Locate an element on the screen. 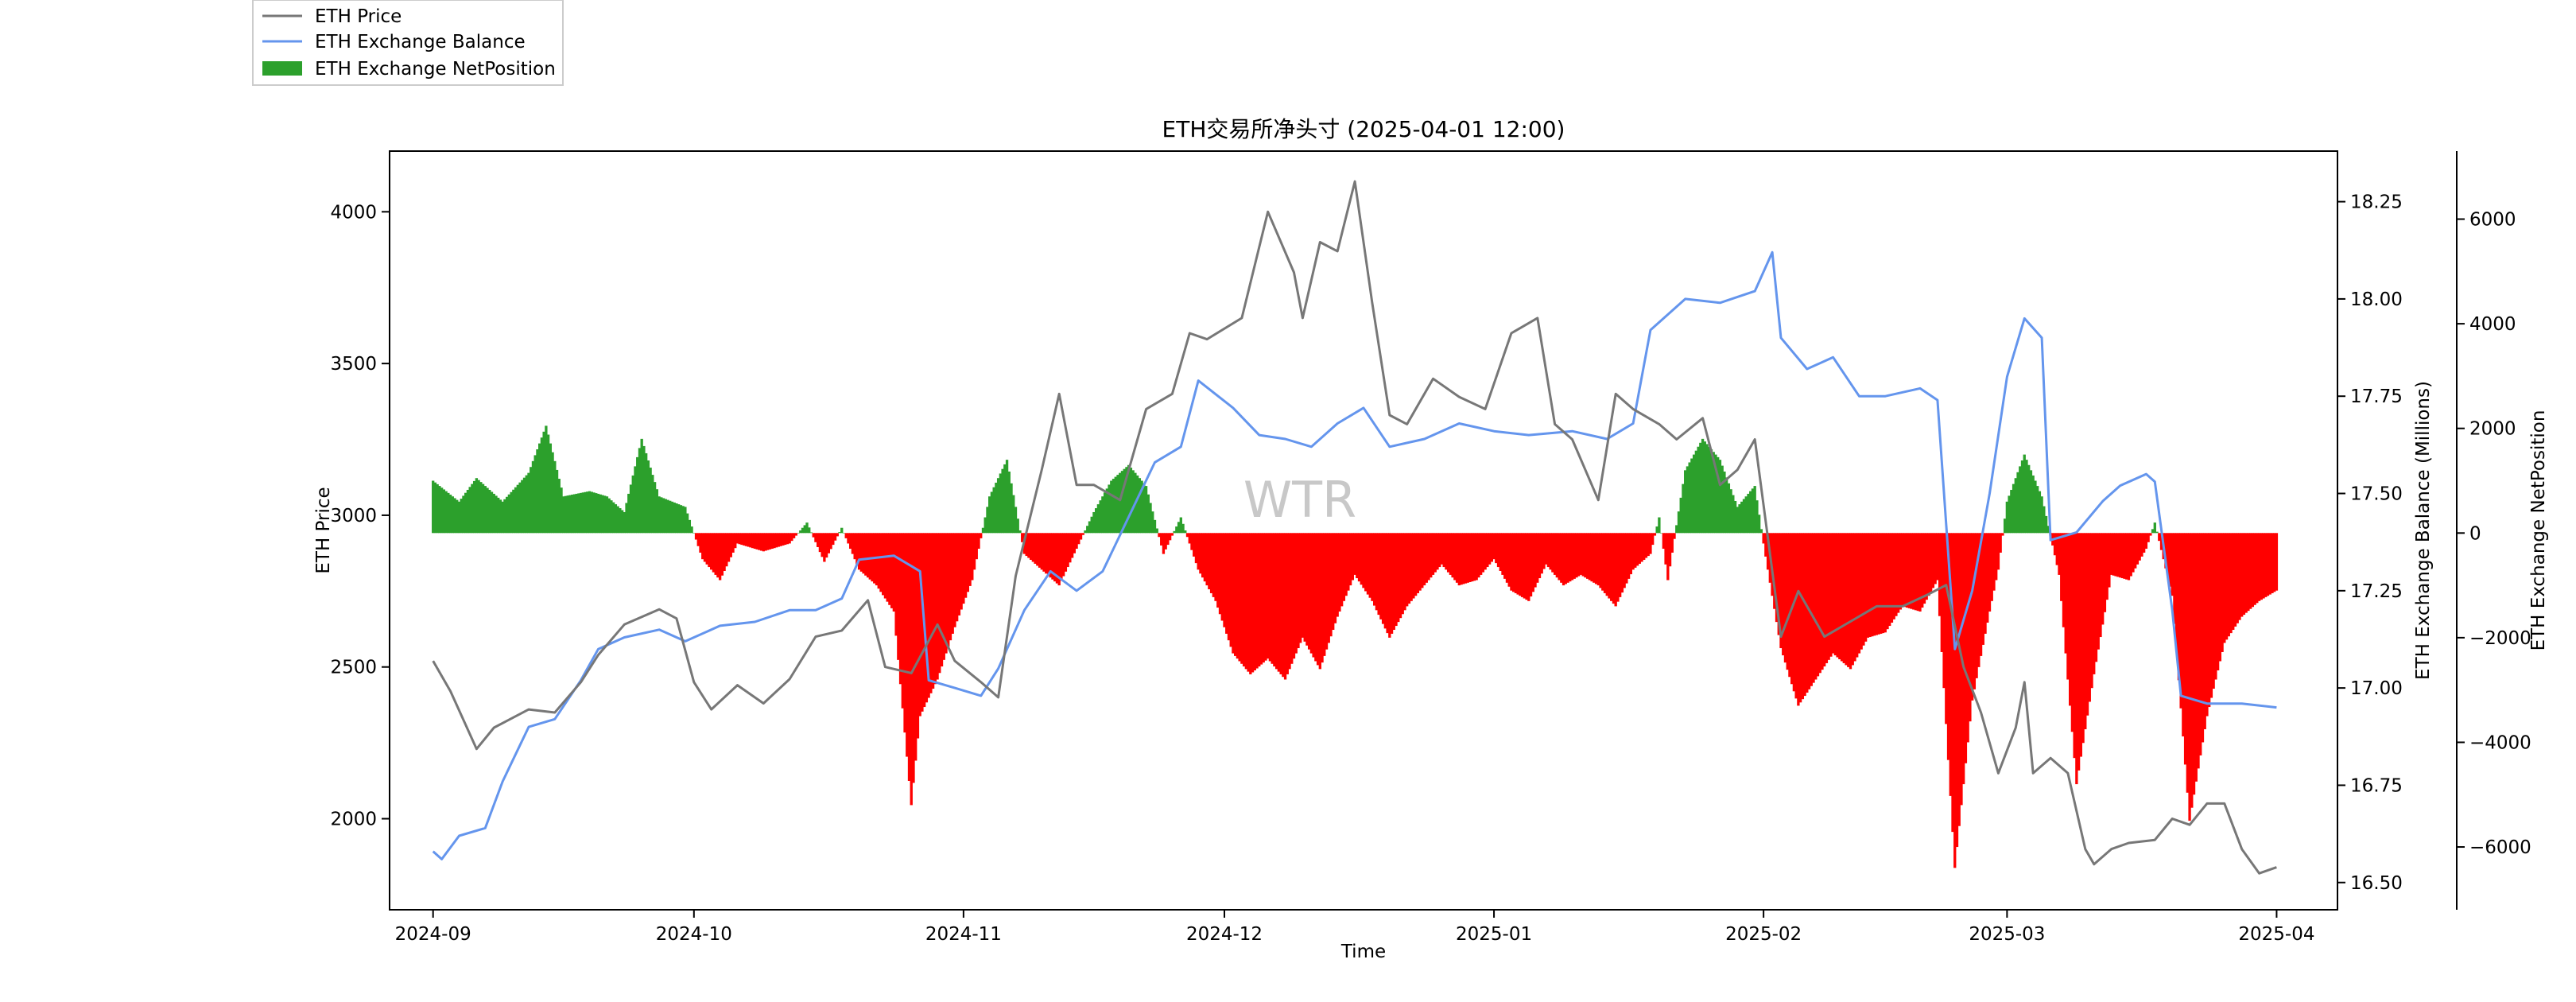  balance-axis-label: ETH Exchange Balance (Millions) is located at coordinates (2423, 530).